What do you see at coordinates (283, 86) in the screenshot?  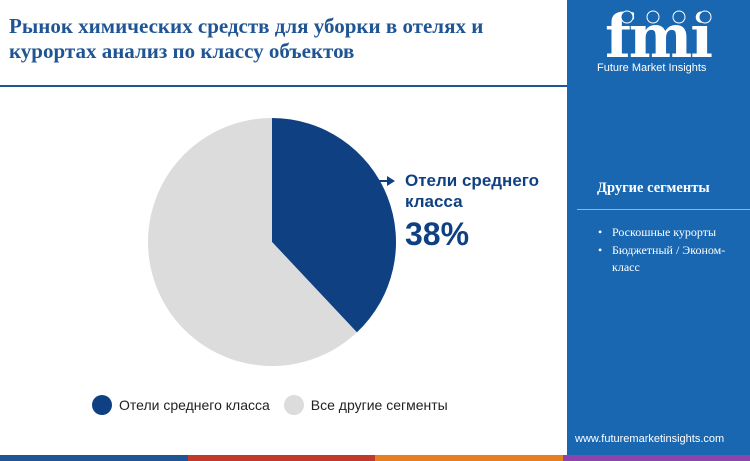 I see `title-divider` at bounding box center [283, 86].